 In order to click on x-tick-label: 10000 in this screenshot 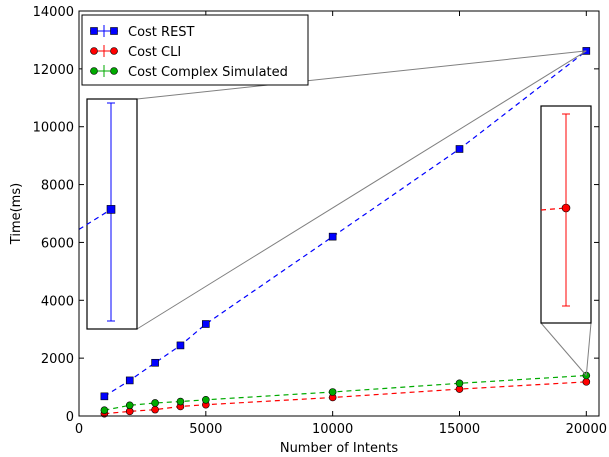, I will do `click(332, 429)`.